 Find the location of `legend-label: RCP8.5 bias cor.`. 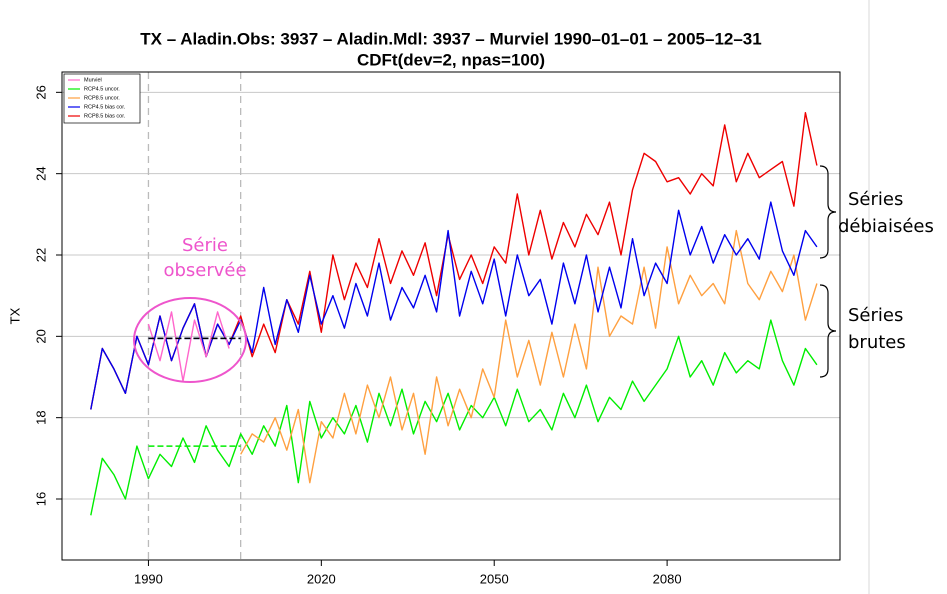

legend-label: RCP8.5 bias cor. is located at coordinates (105, 116).